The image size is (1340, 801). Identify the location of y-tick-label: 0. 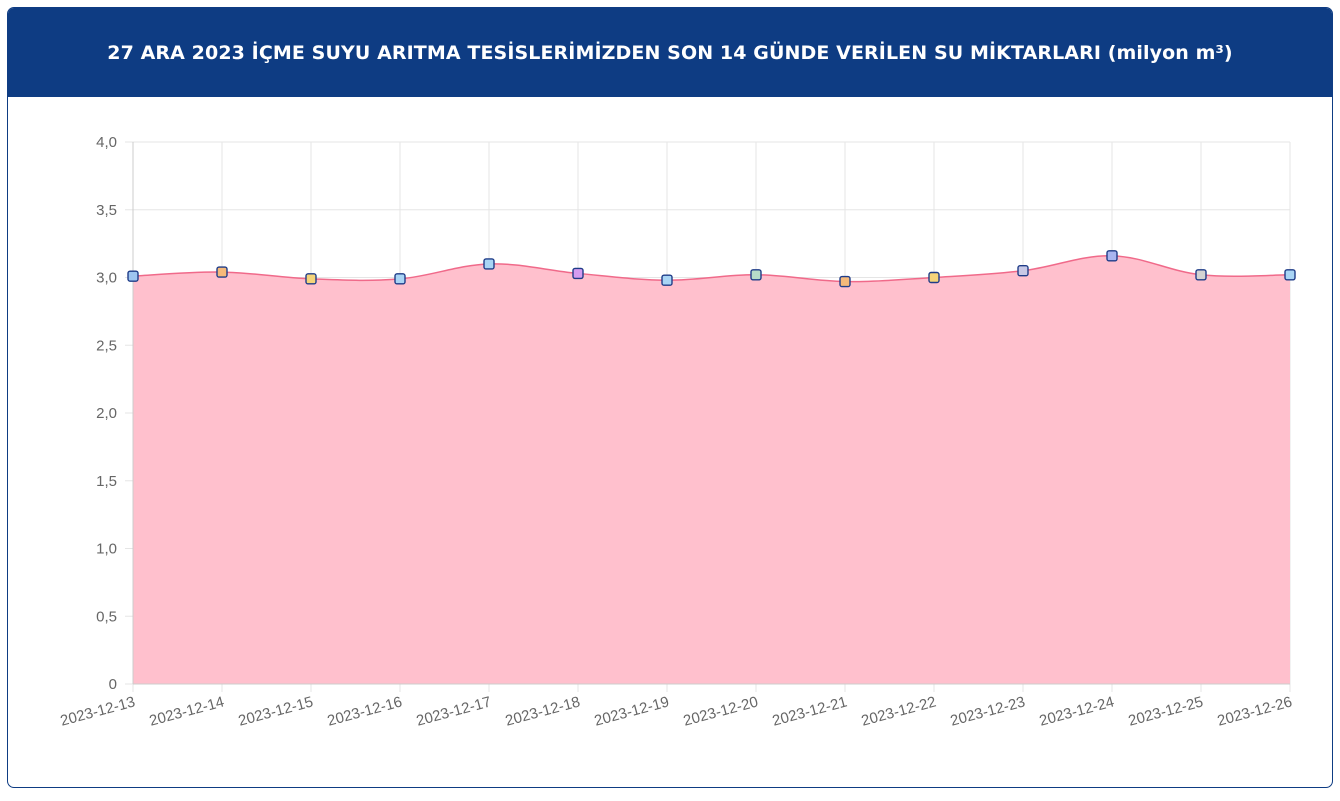
(113, 684).